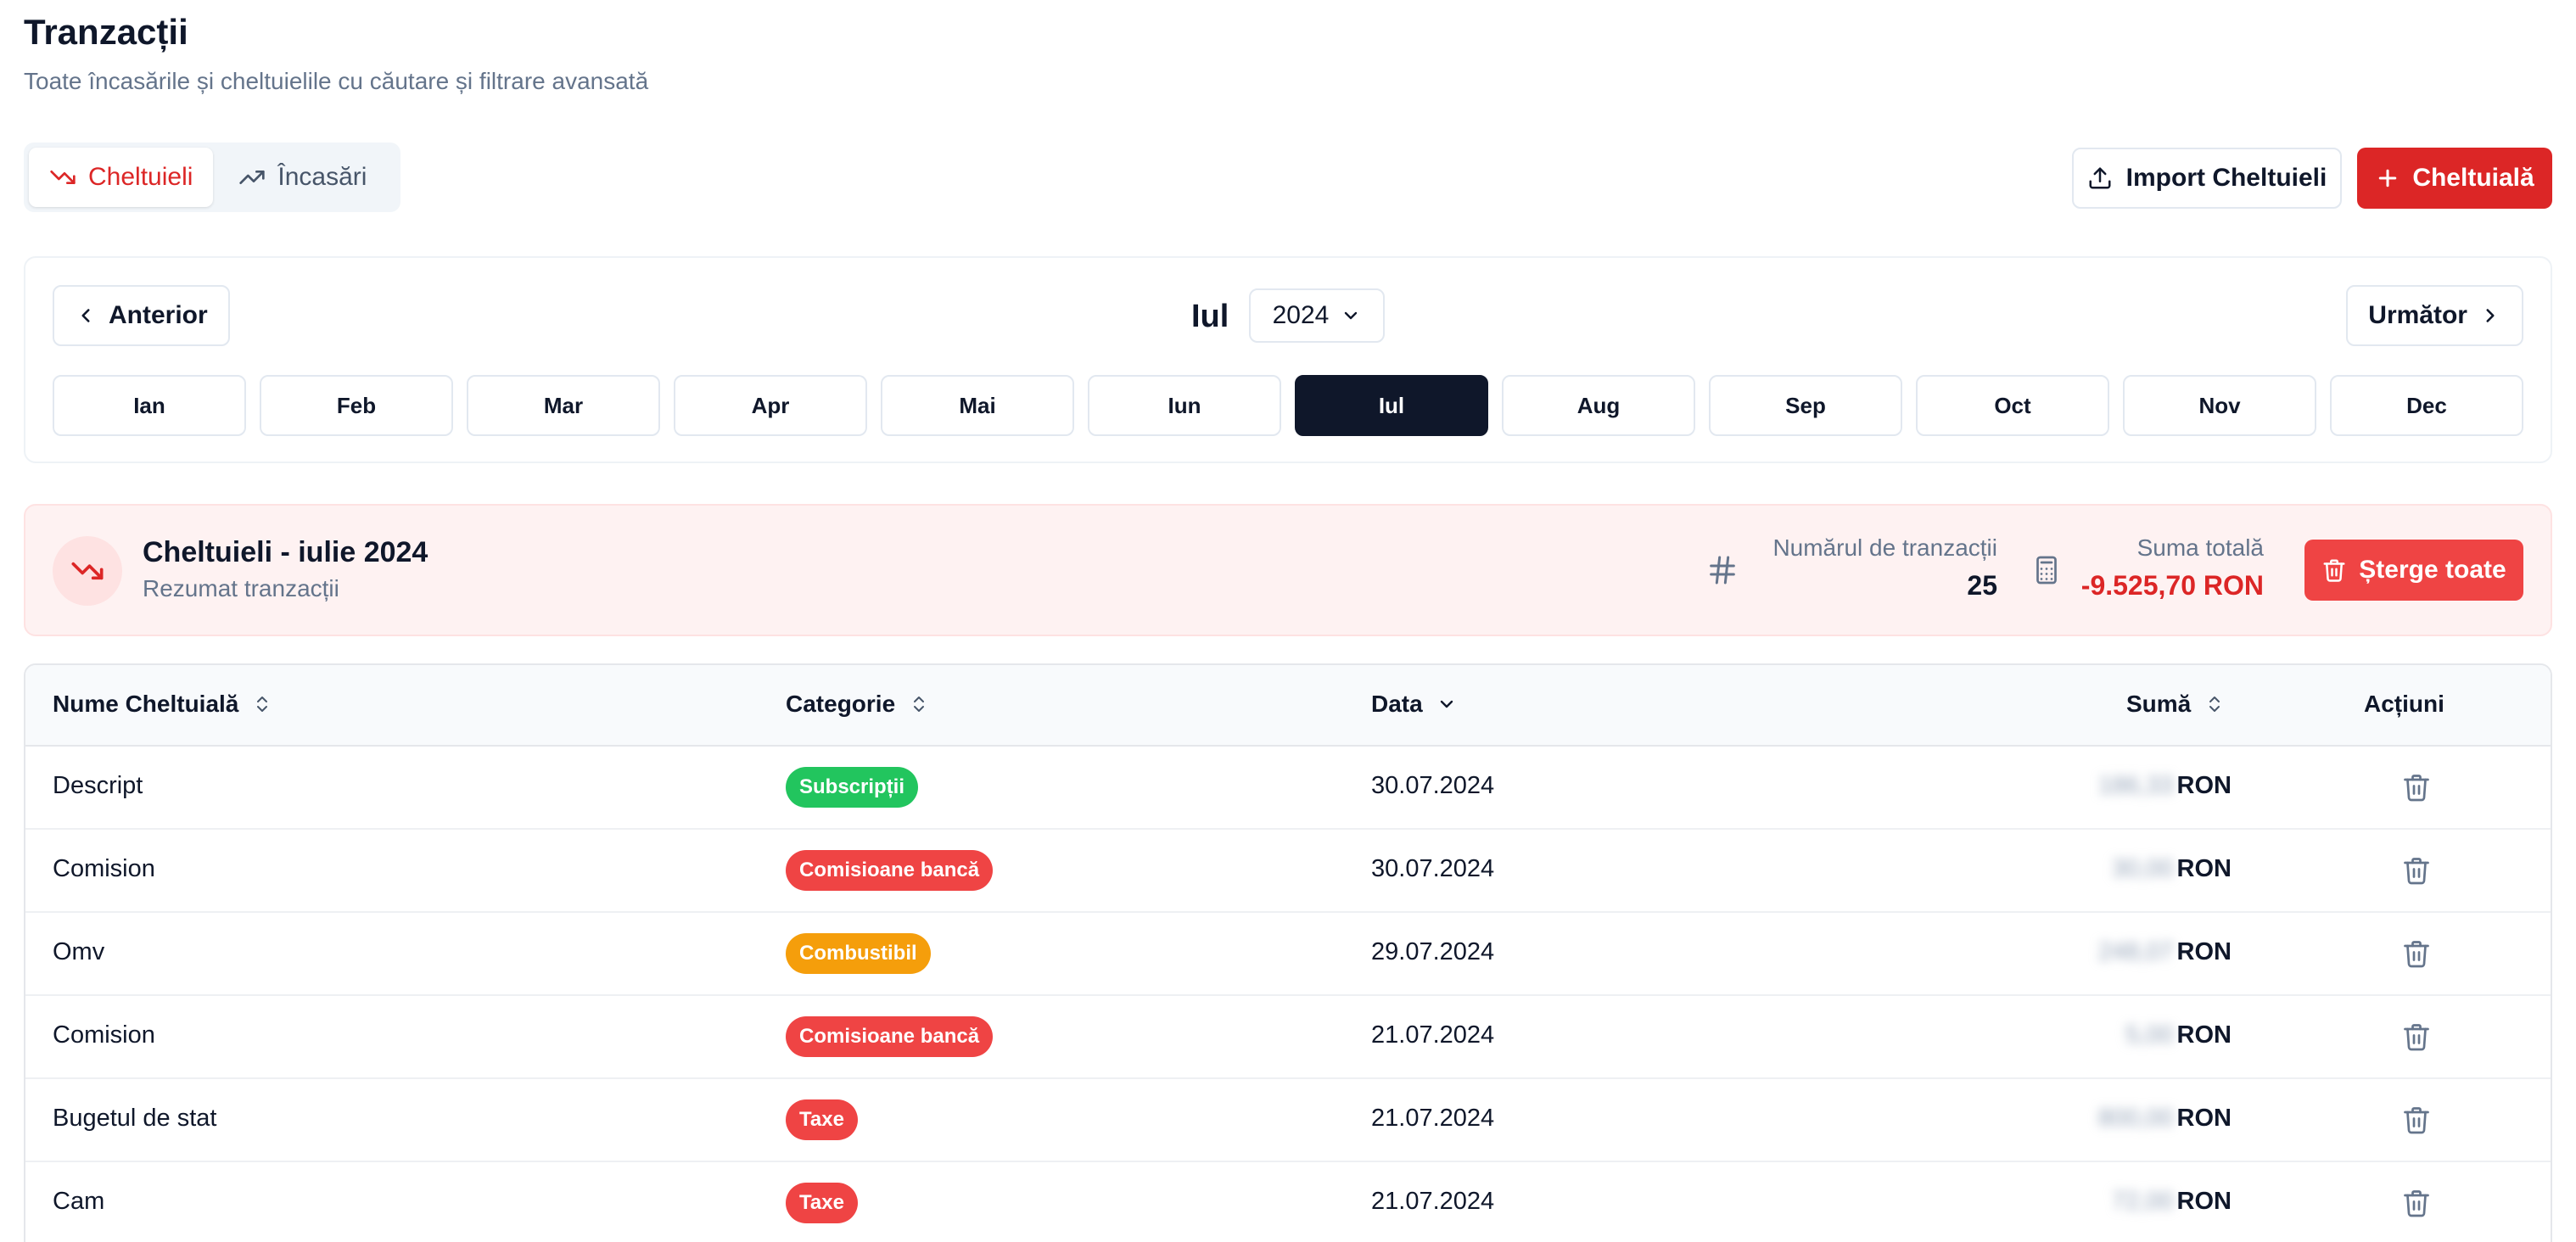  I want to click on row-amount: 5,00 RON, so click(2178, 1035).